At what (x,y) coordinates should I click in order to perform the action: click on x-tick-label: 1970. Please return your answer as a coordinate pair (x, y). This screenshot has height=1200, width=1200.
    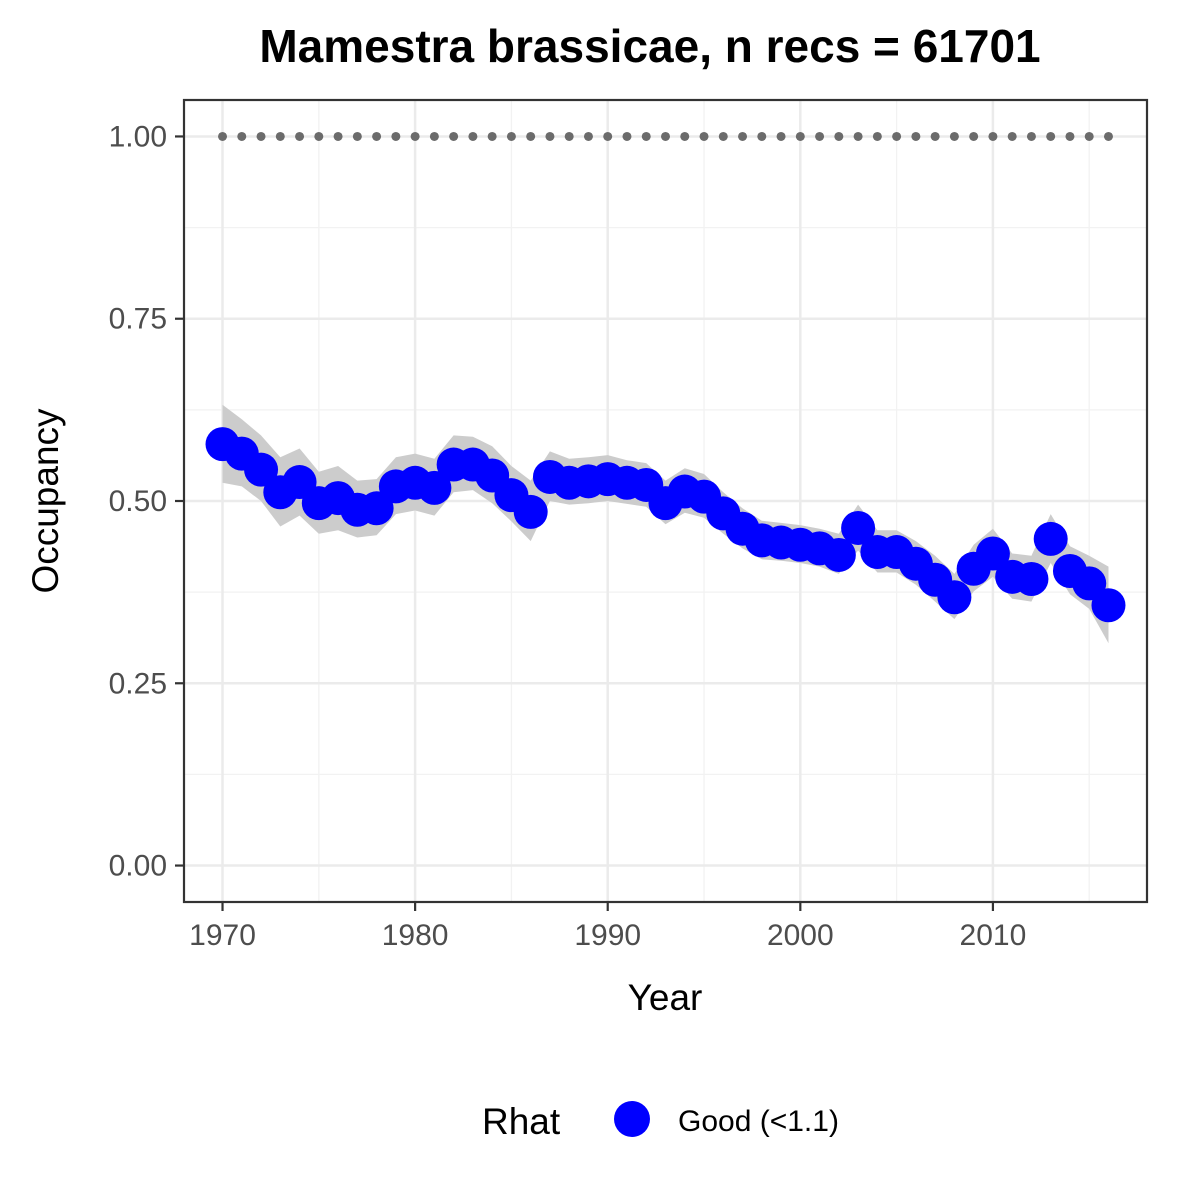
    Looking at the image, I should click on (222, 935).